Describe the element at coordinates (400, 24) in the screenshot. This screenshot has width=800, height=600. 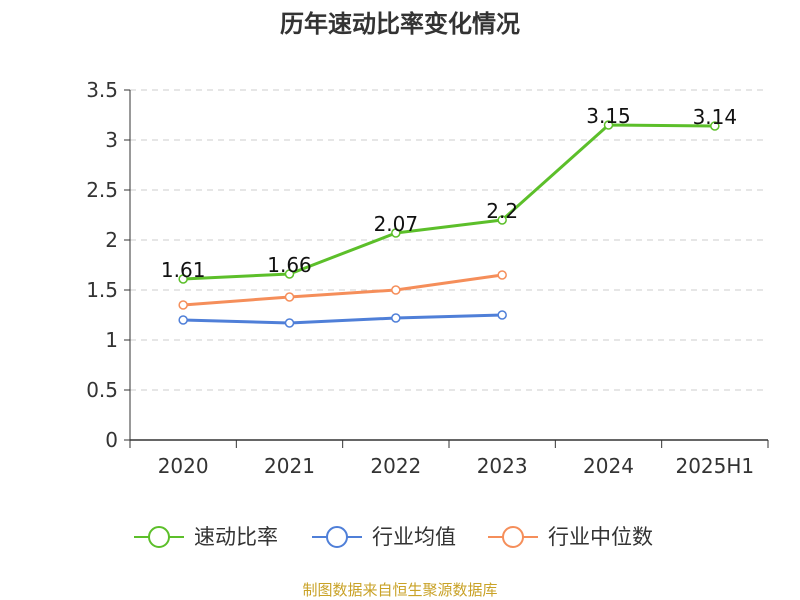
I see `chart-title: 历年速动比率变化情况` at that location.